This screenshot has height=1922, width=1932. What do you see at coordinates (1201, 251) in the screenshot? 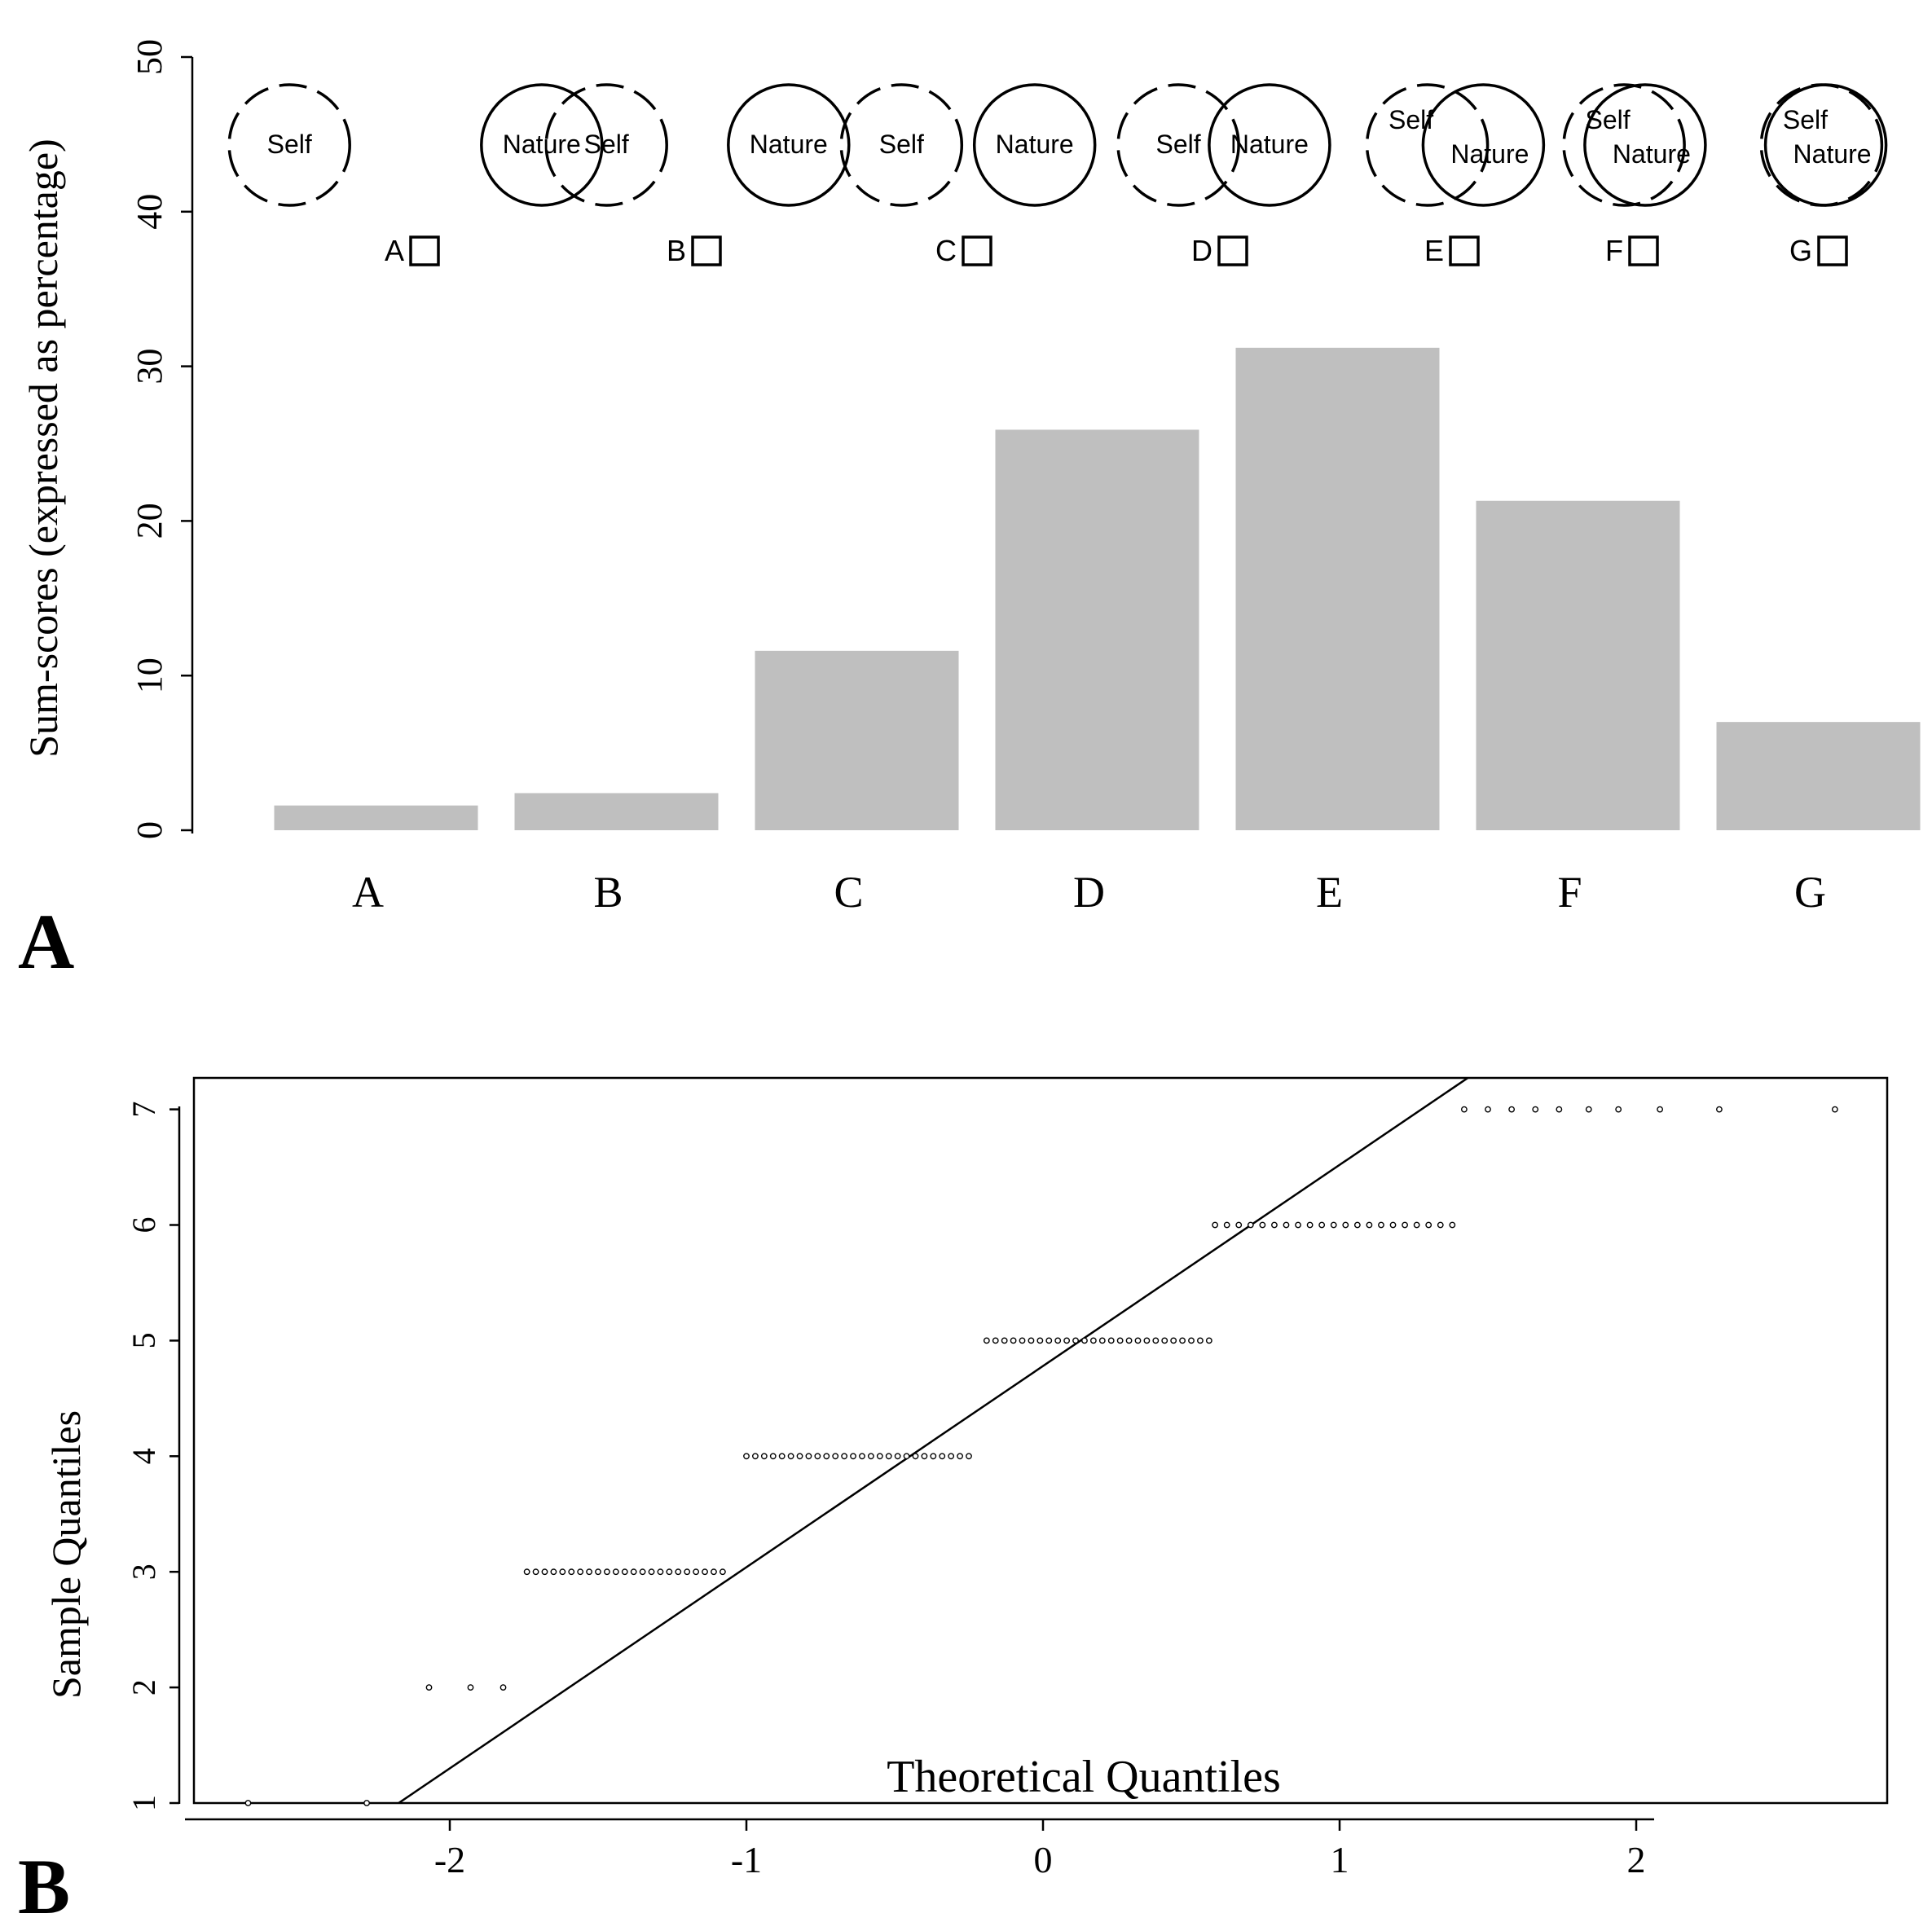
I see `venn-option-letter: D` at bounding box center [1201, 251].